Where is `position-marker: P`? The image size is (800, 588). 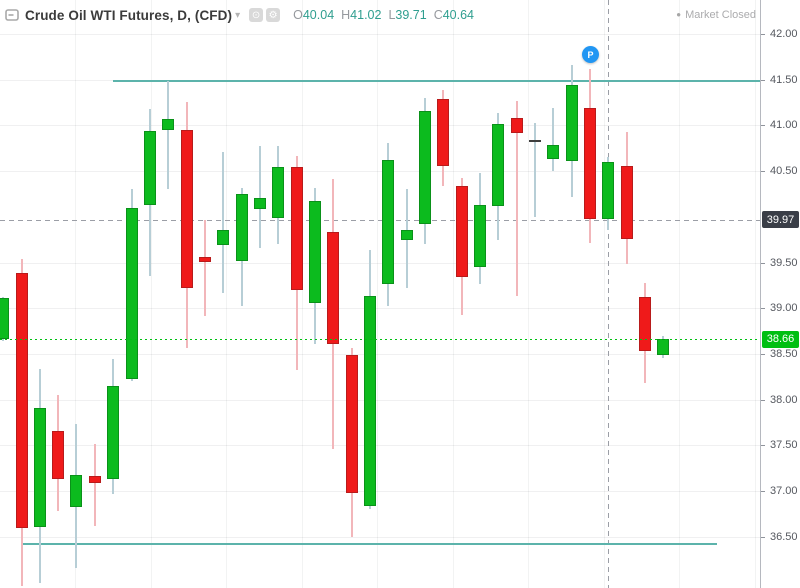 position-marker: P is located at coordinates (590, 54).